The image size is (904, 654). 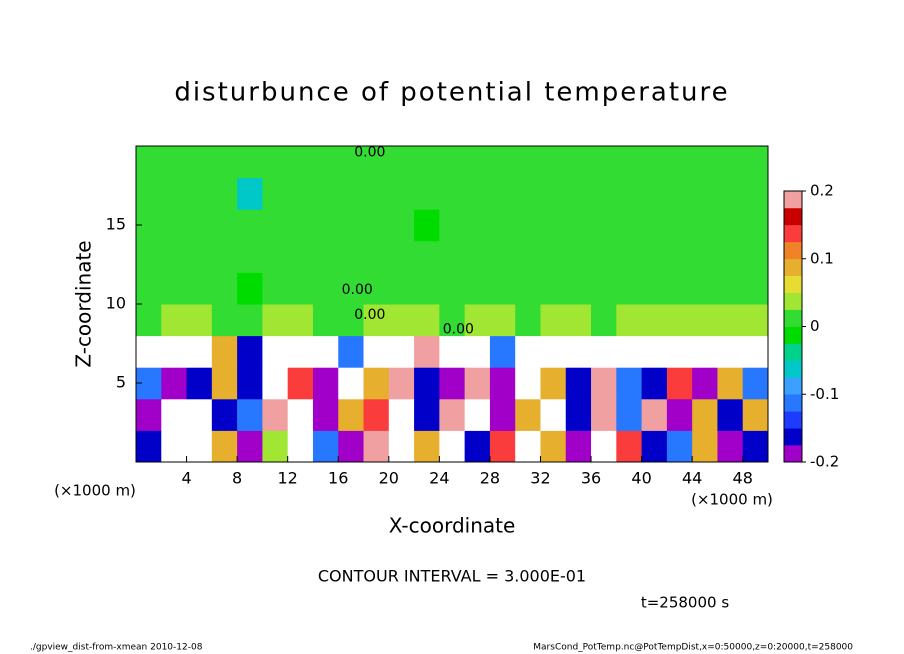 I want to click on x-unit: (×1000 m), so click(x=732, y=500).